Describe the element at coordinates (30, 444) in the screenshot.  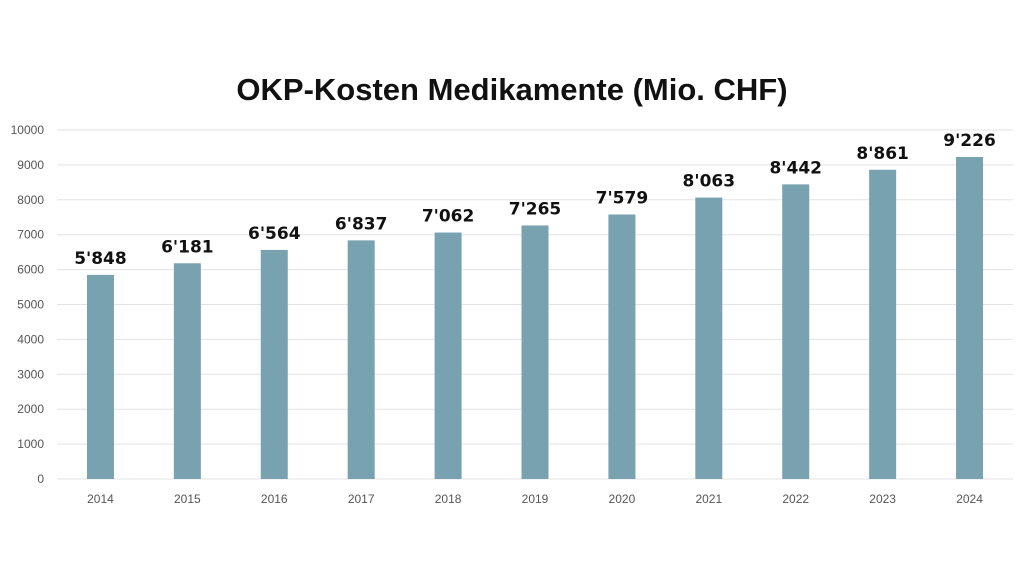
I see `y-tick-label: 1000` at that location.